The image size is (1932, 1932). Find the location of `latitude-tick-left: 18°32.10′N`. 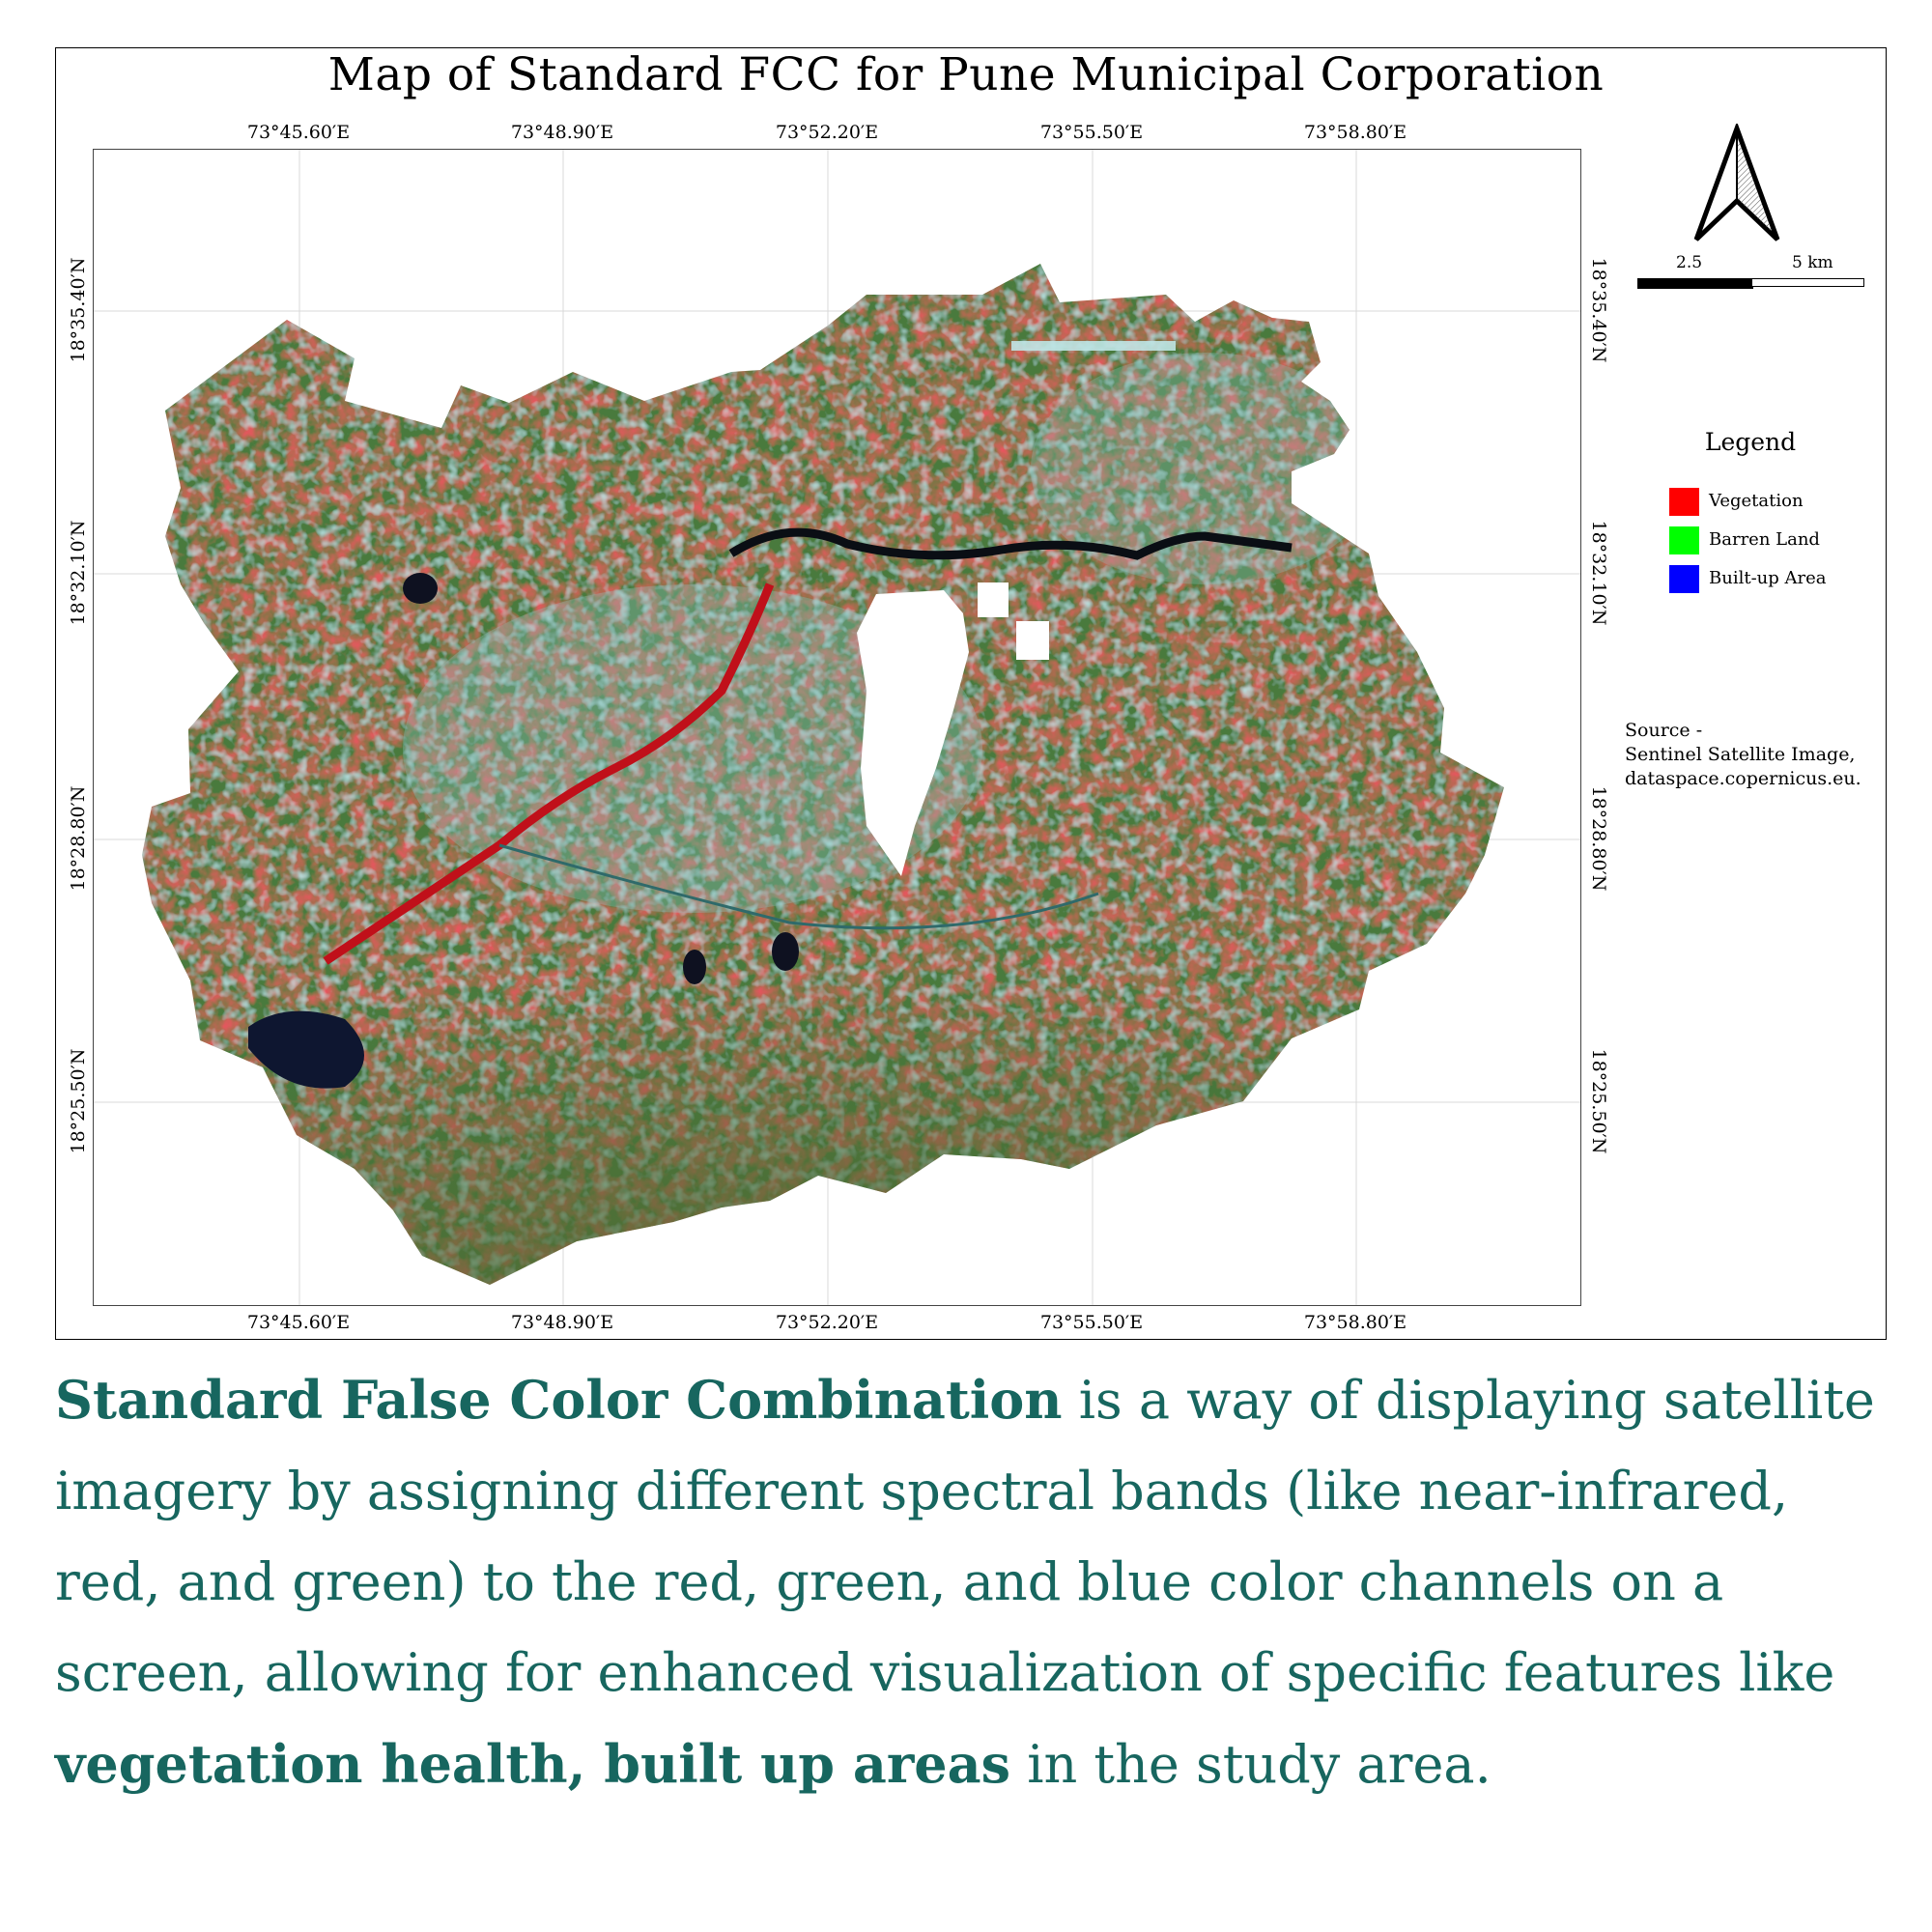

latitude-tick-left: 18°32.10′N is located at coordinates (78, 573).